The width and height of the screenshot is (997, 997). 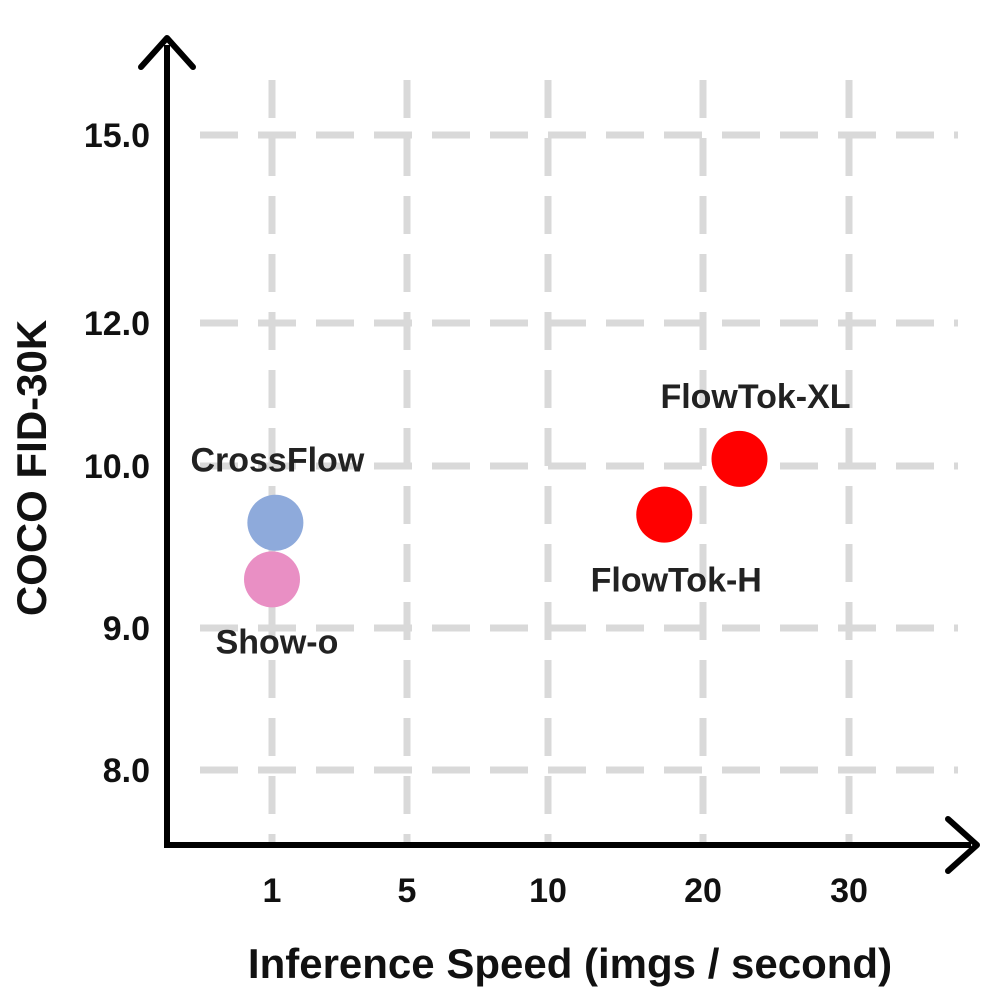 What do you see at coordinates (570, 963) in the screenshot?
I see `x-axis-title: Inference Speed (imgs / second)` at bounding box center [570, 963].